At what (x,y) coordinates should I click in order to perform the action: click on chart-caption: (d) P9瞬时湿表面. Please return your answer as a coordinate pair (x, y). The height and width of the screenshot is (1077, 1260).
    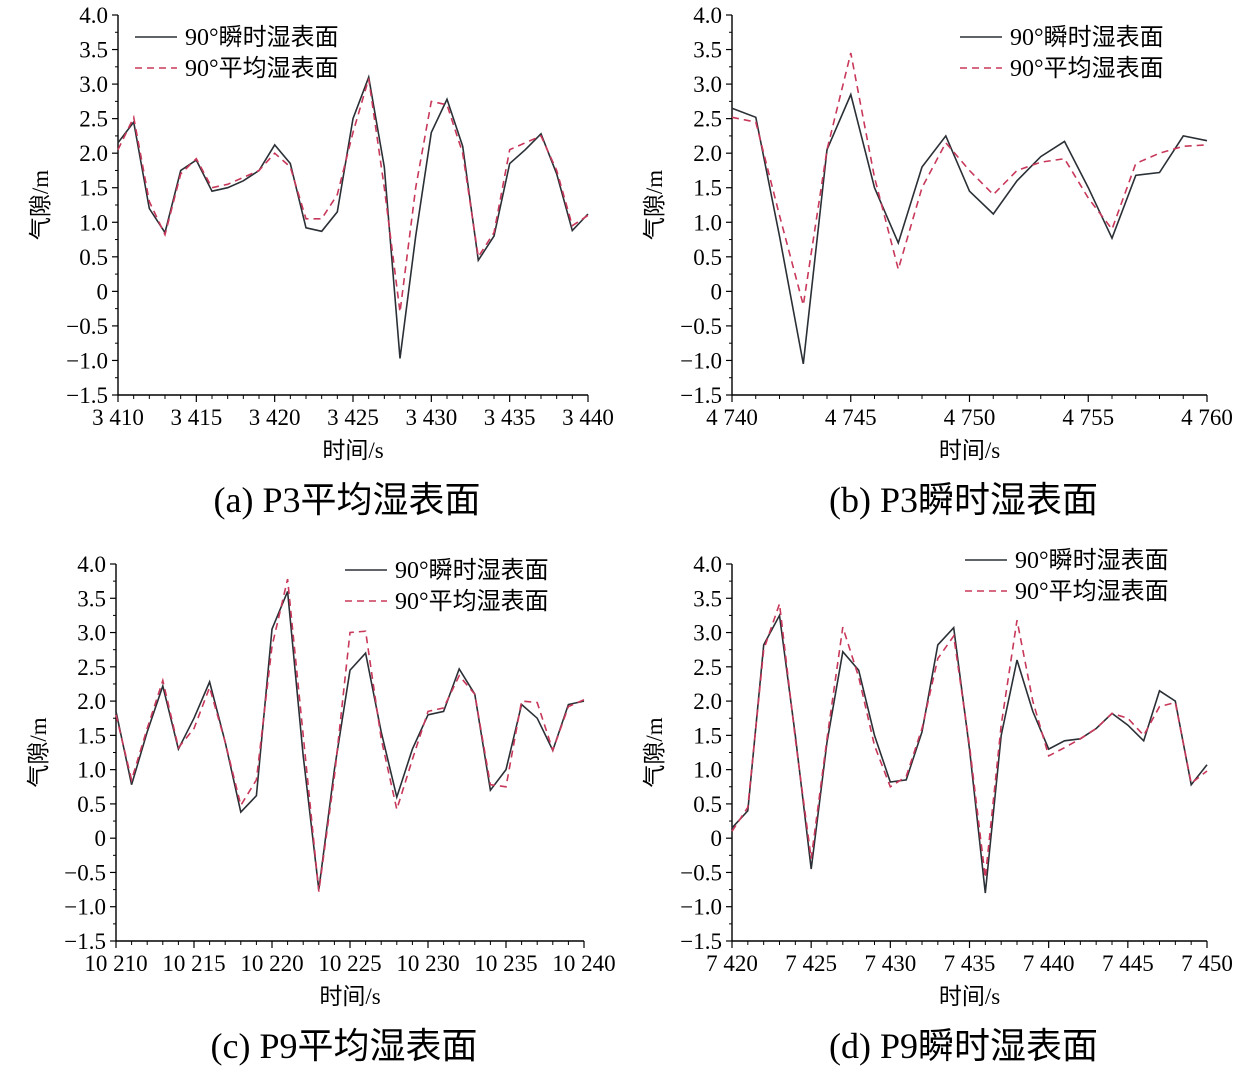
    Looking at the image, I should click on (963, 1046).